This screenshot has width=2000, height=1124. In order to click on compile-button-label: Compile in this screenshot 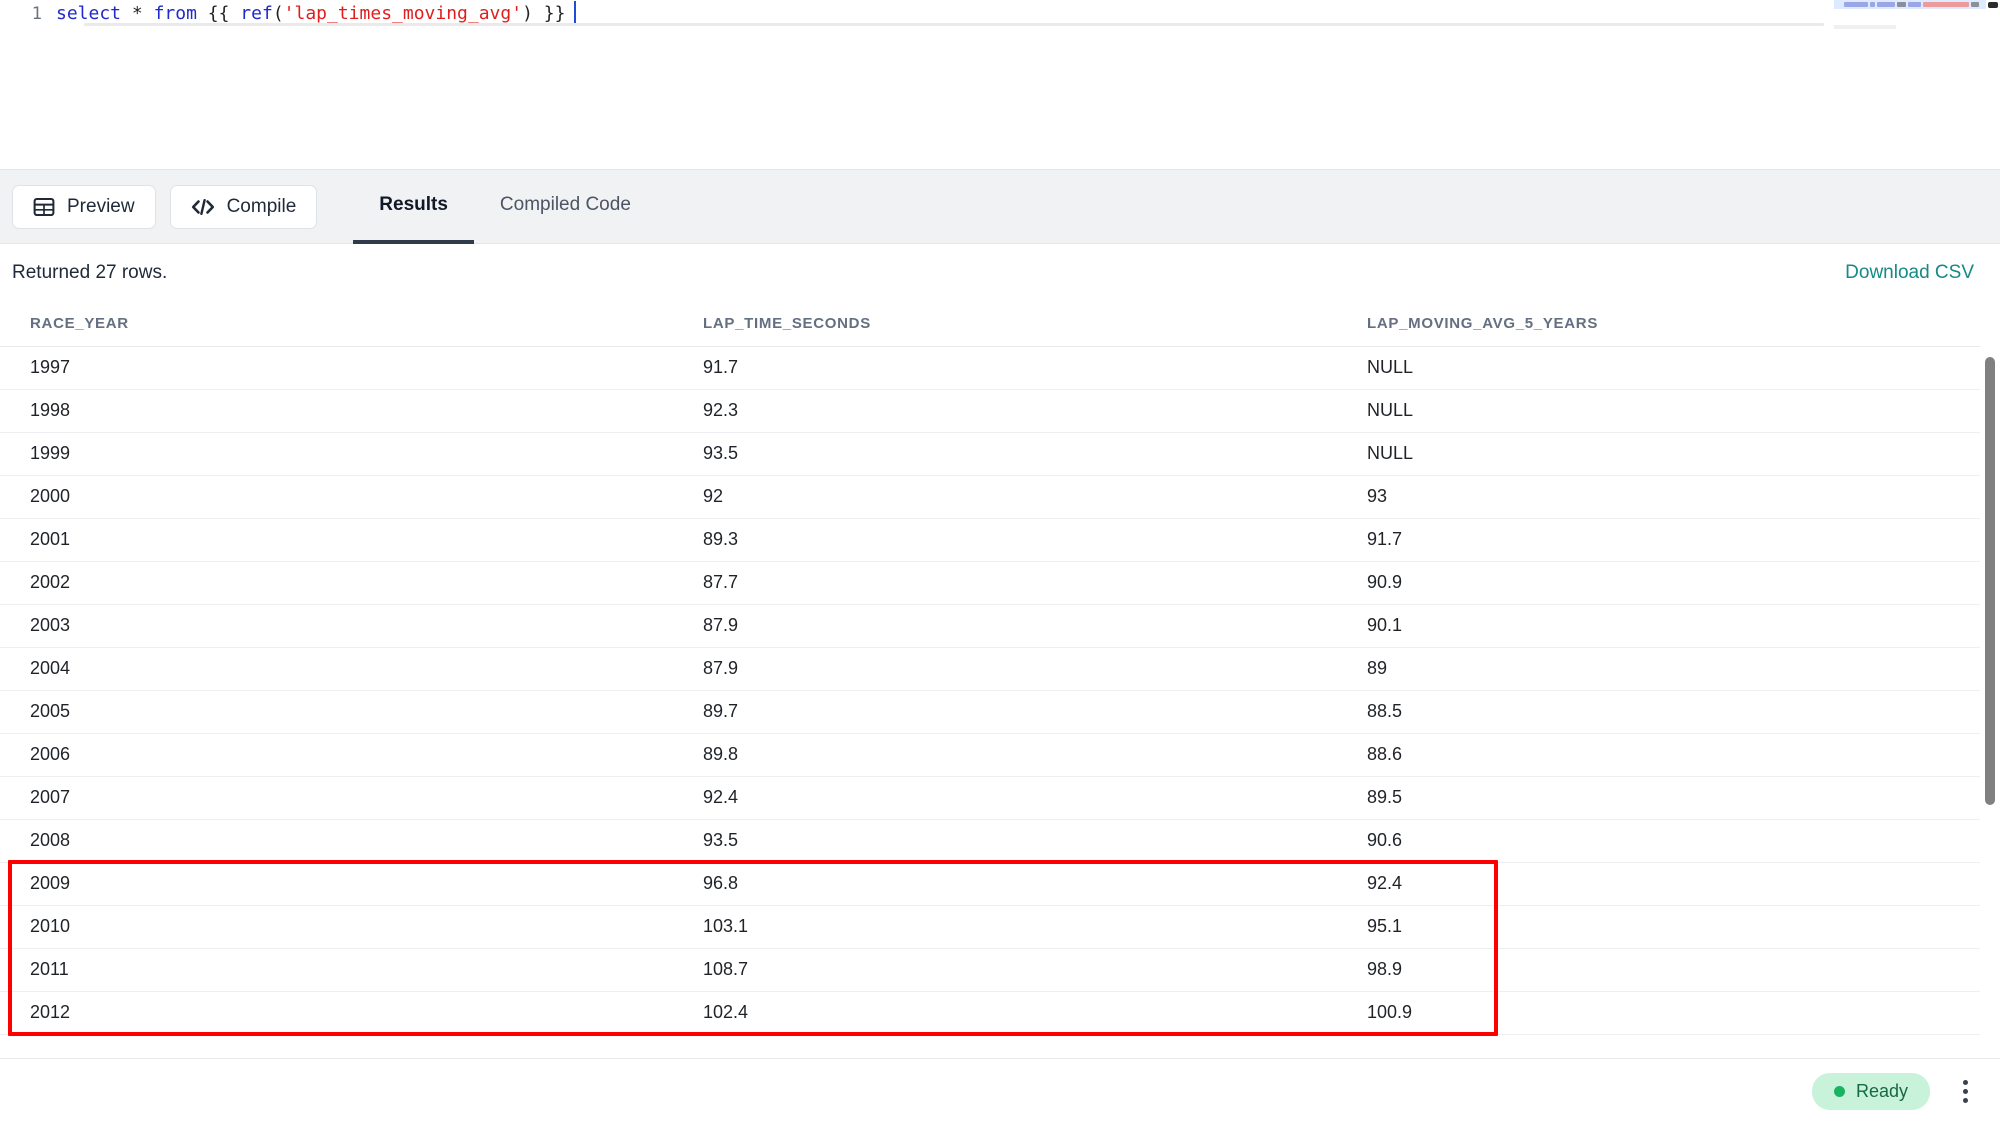, I will do `click(261, 206)`.